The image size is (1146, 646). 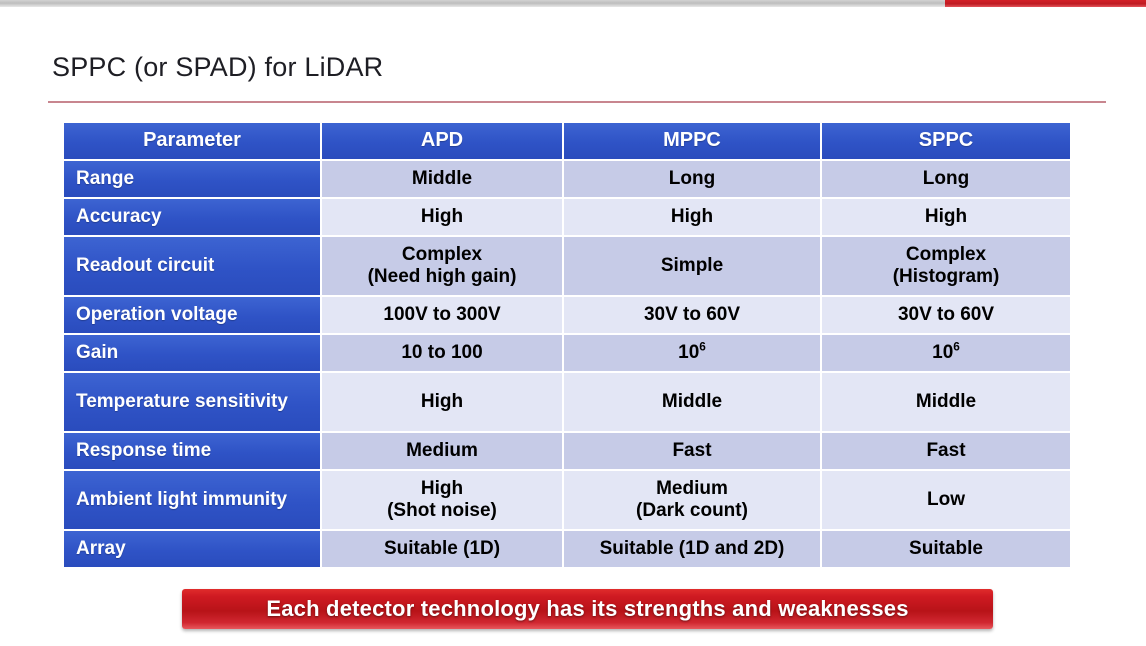 What do you see at coordinates (192, 402) in the screenshot?
I see `row-header-temperature-sensitivity: Temperature sensitivity` at bounding box center [192, 402].